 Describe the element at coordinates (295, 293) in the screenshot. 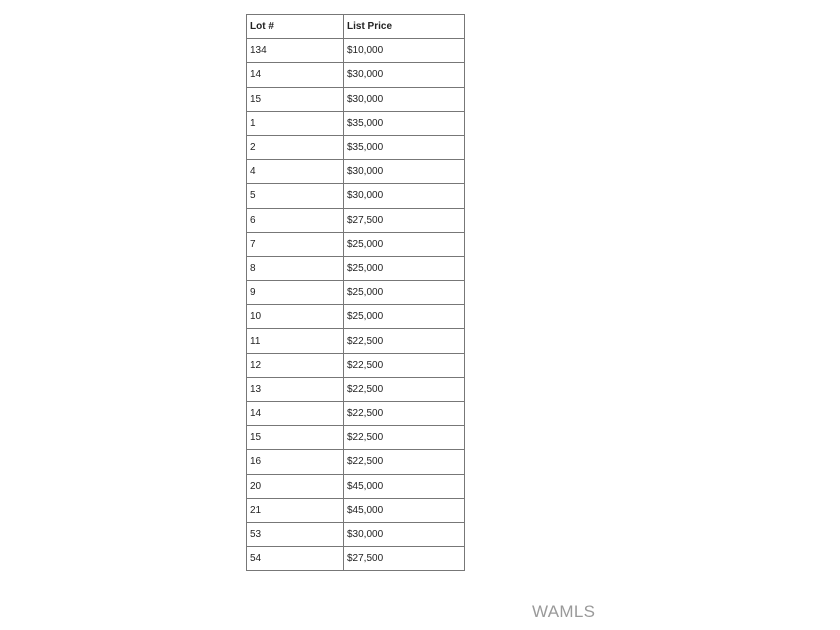

I see `lot-number-cell: 9` at that location.